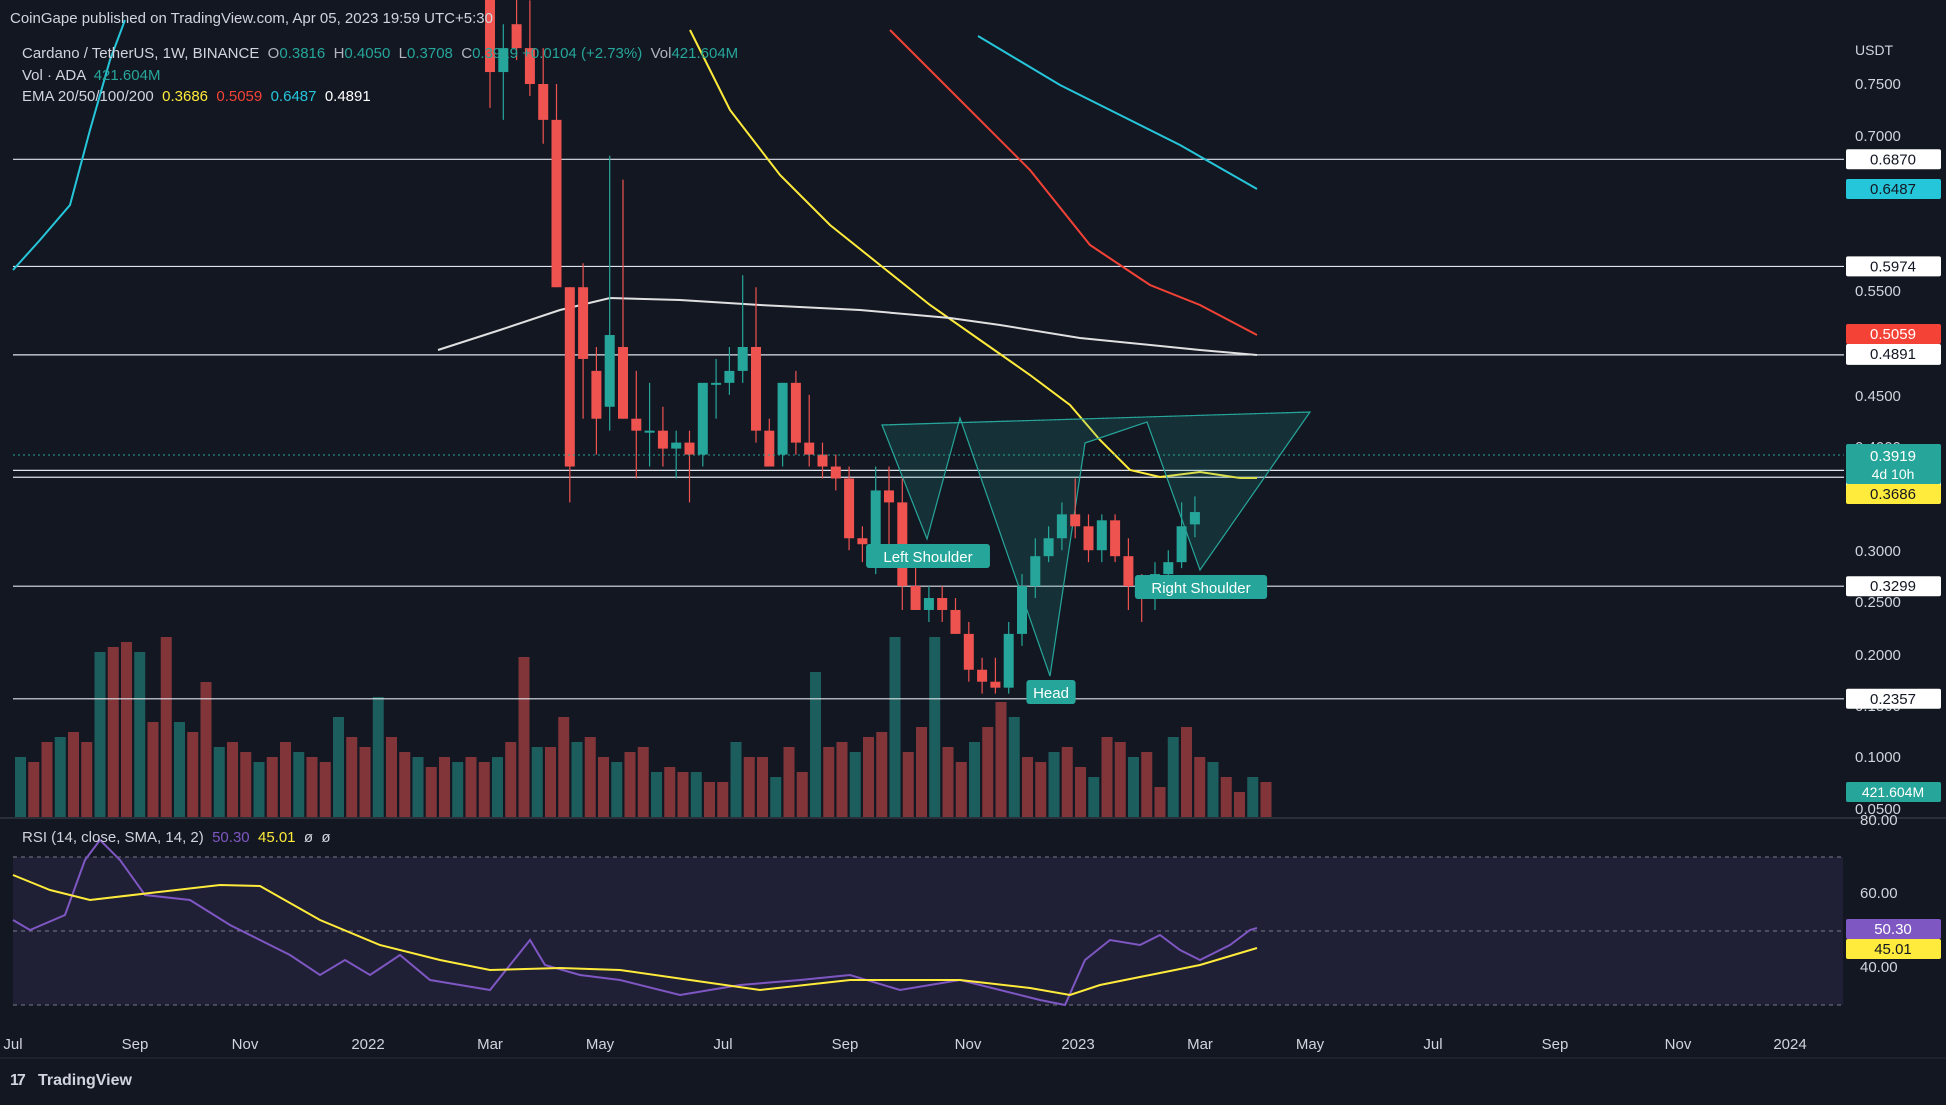 The height and width of the screenshot is (1105, 1946). I want to click on ema100-line, so click(69, 145).